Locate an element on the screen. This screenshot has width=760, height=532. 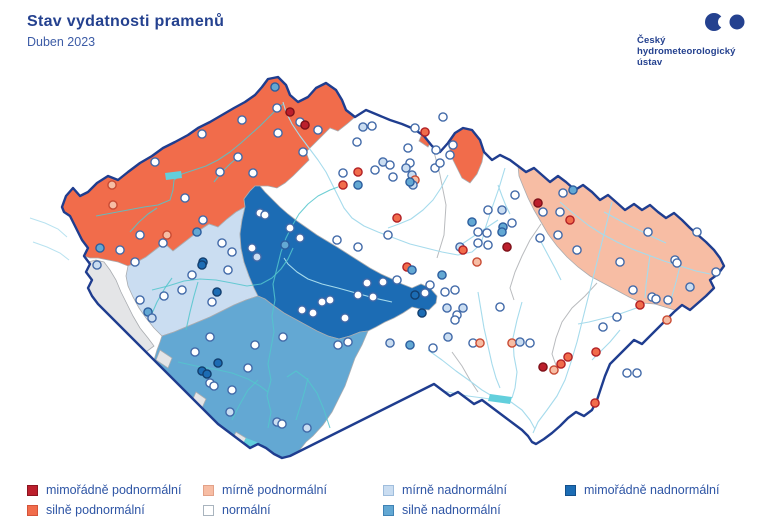
legend-item-mirne-nadnormalni: mírně nadnormální is located at coordinates (445, 490).